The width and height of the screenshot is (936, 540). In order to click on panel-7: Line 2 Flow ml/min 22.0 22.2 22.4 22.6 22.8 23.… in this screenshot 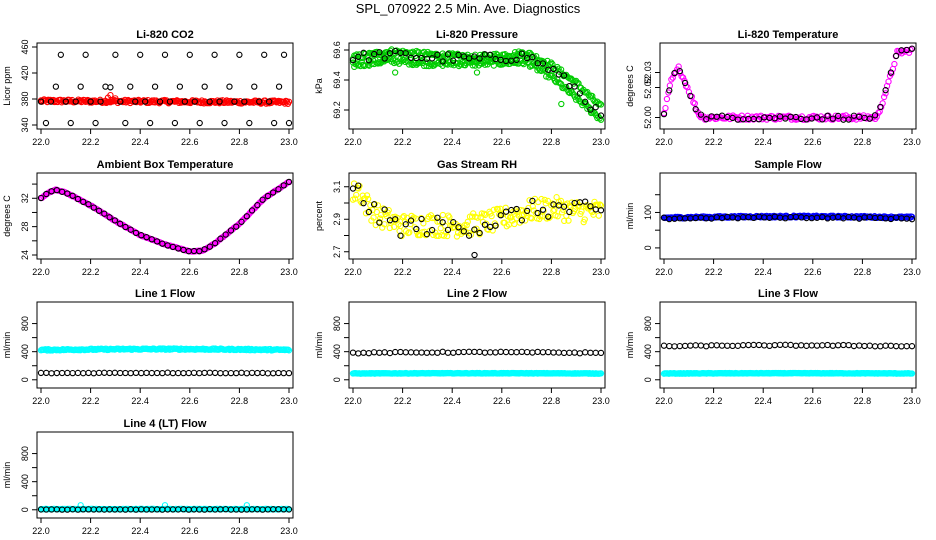, I will do `click(462, 347)`.